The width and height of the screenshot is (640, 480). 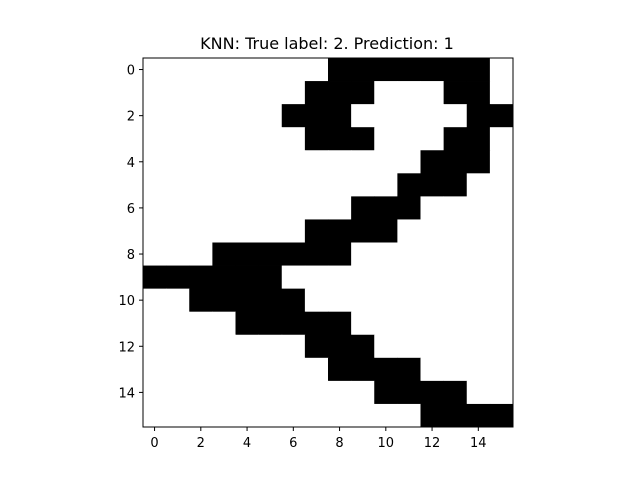 I want to click on chart-title: KNN: True label: 2. Prediction: 1, so click(x=327, y=43).